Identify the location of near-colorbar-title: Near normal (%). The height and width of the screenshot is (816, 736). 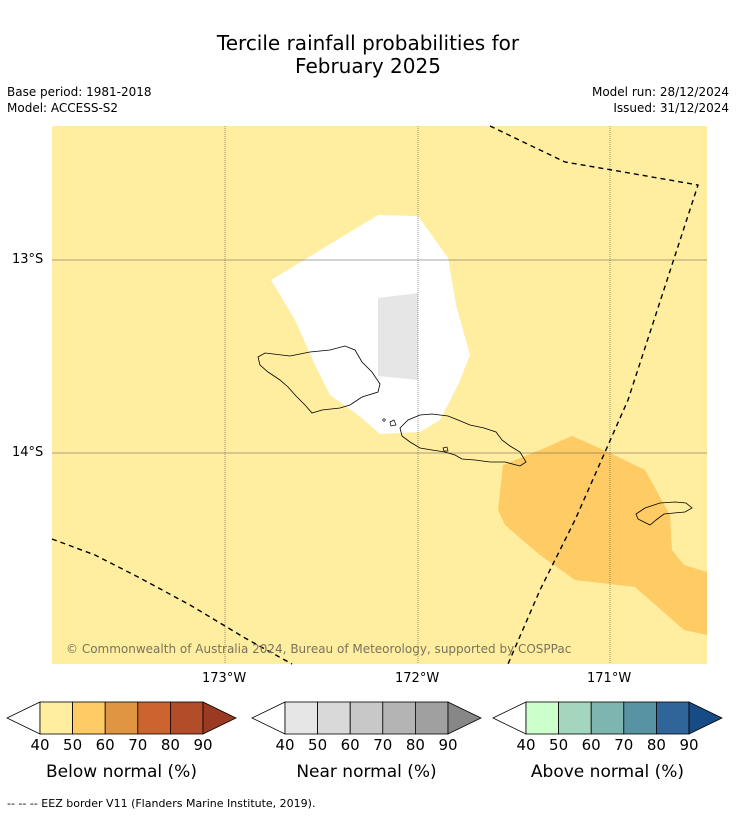
(366, 772).